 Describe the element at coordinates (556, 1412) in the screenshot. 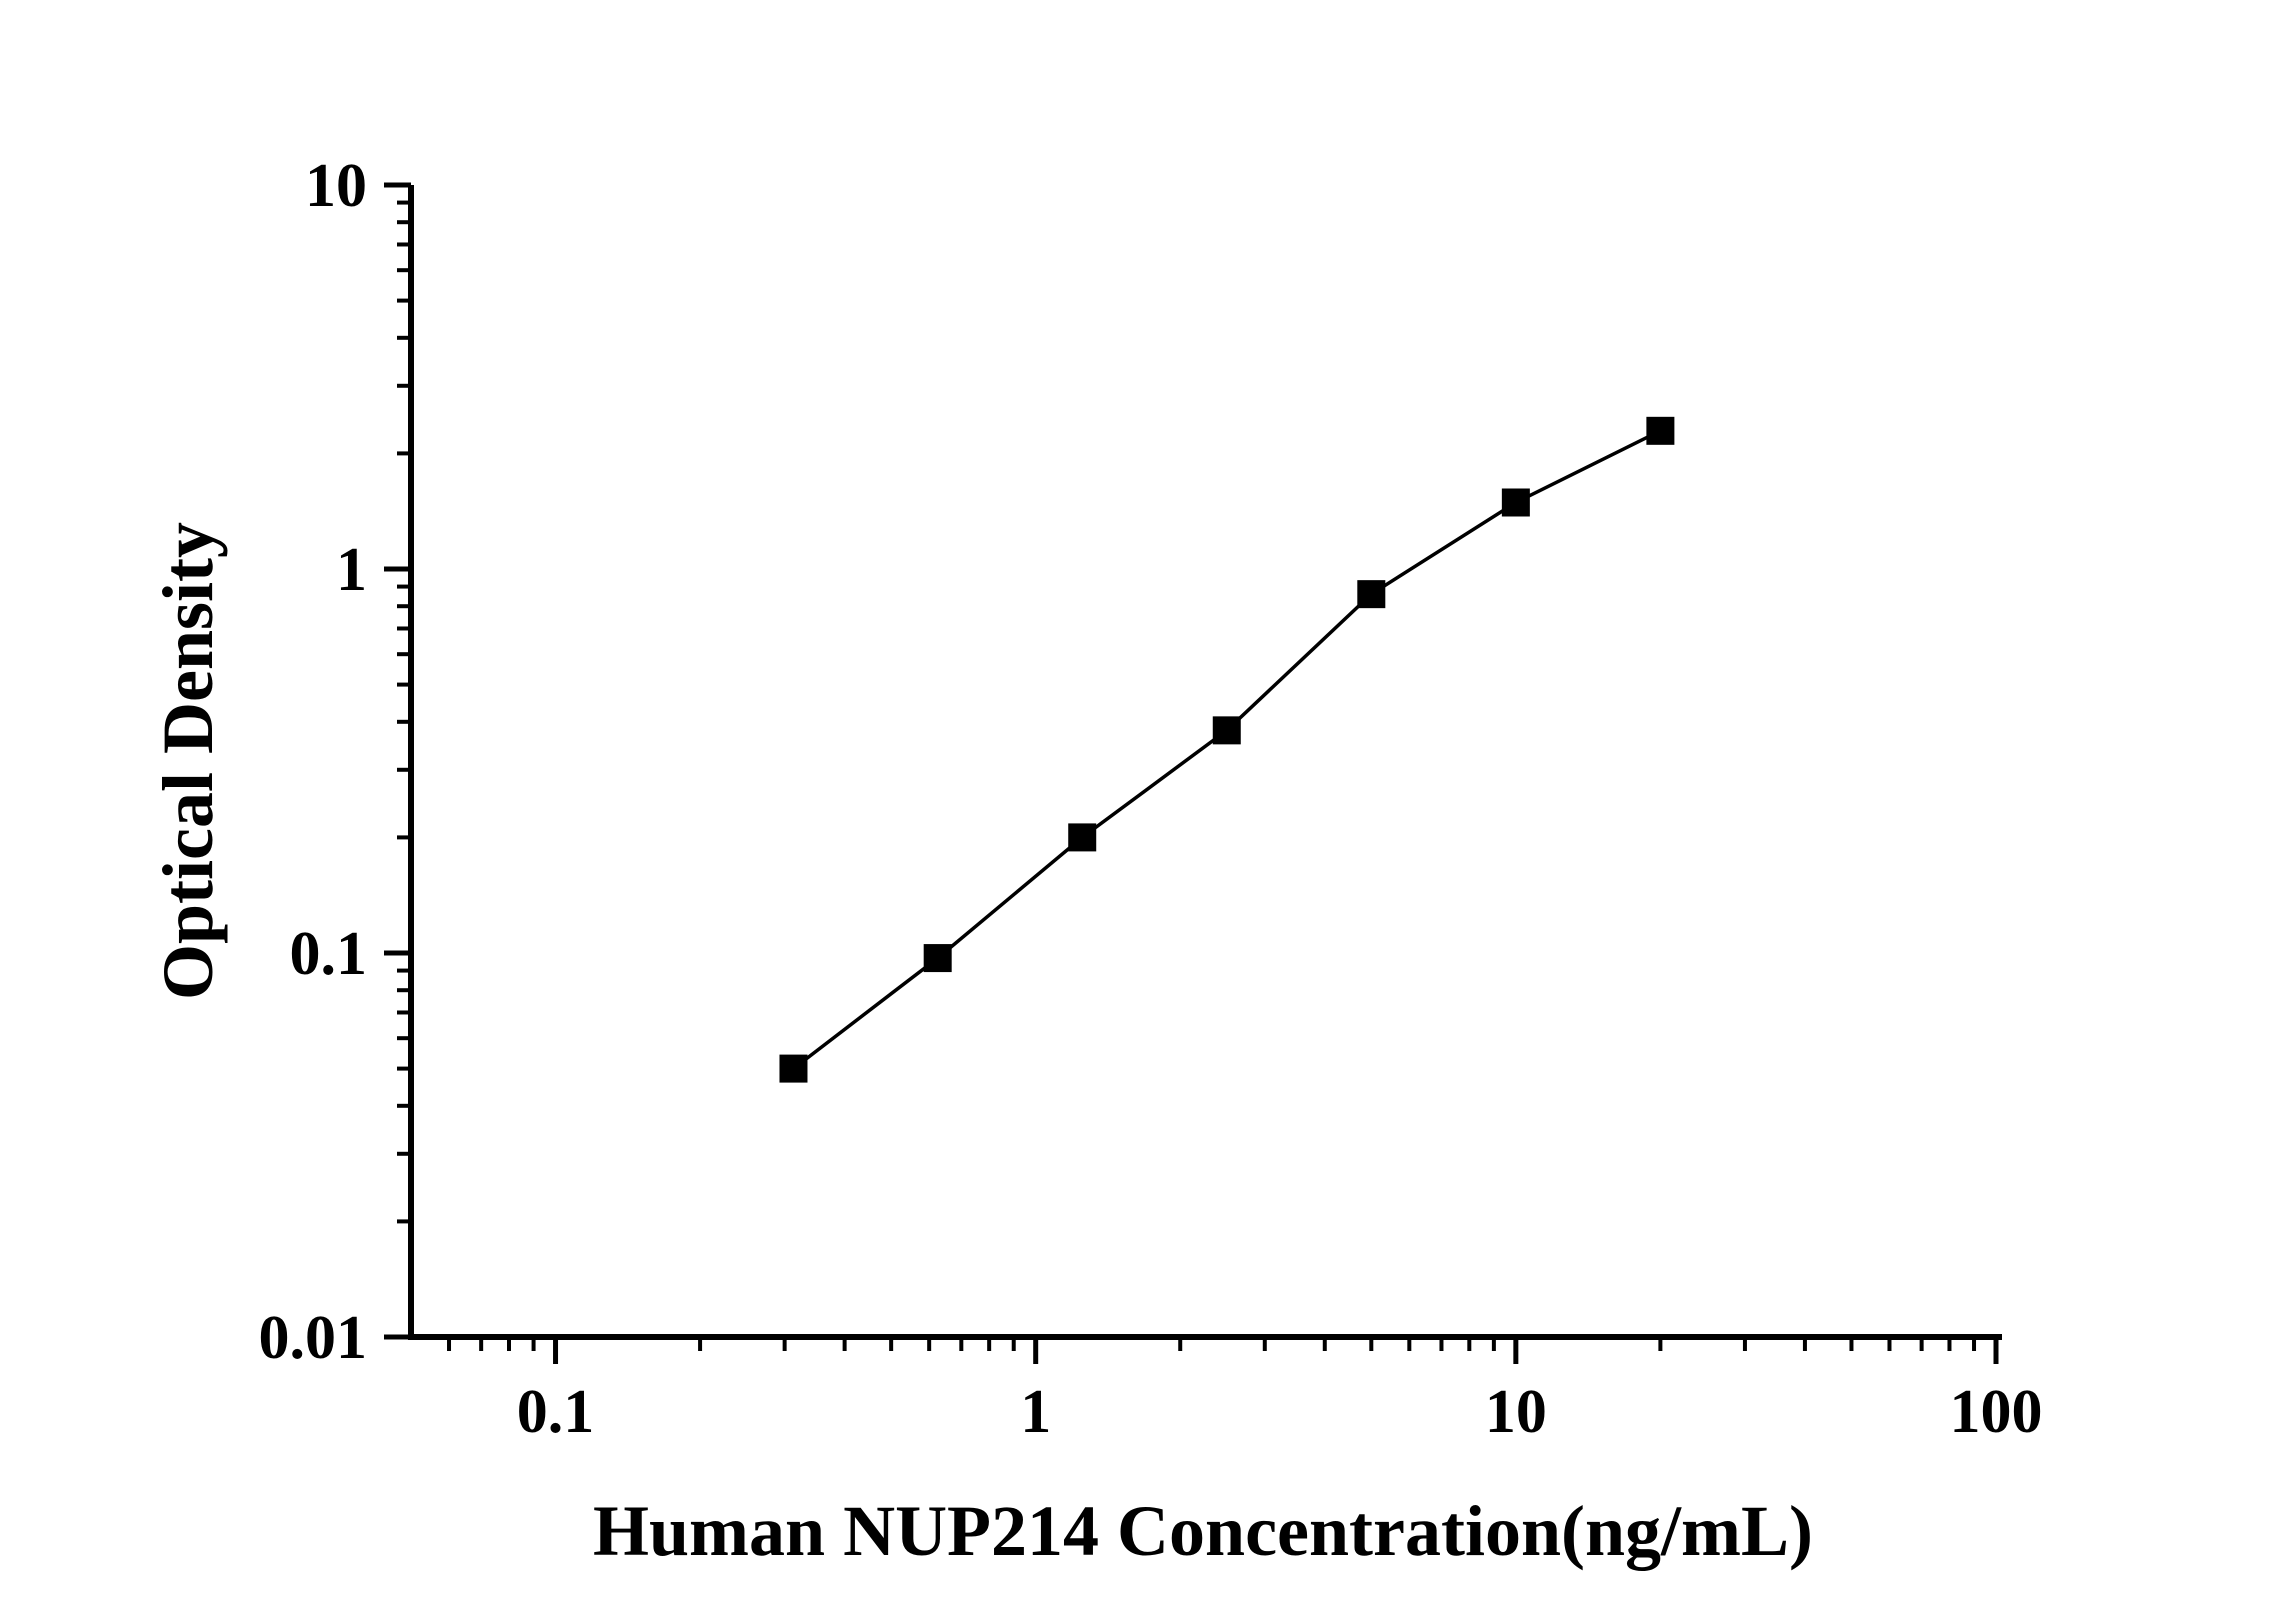

I see `x-tick-label: 0.1` at that location.